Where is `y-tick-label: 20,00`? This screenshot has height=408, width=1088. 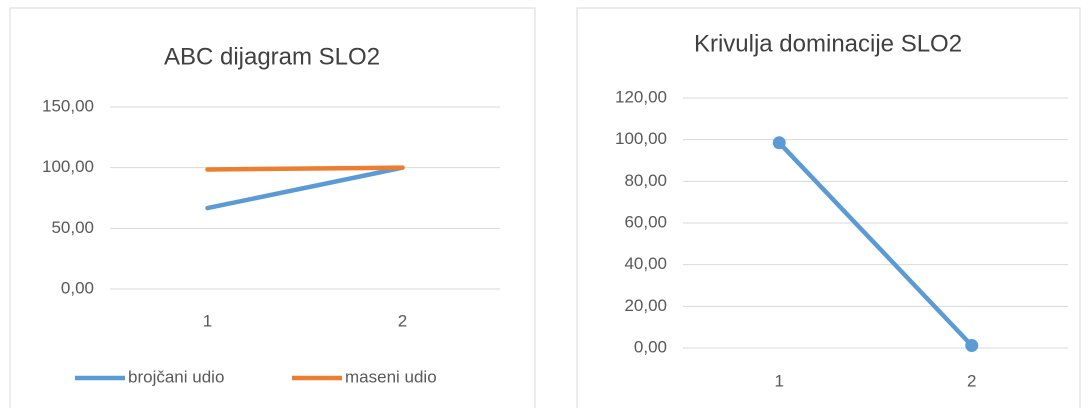 y-tick-label: 20,00 is located at coordinates (645, 305).